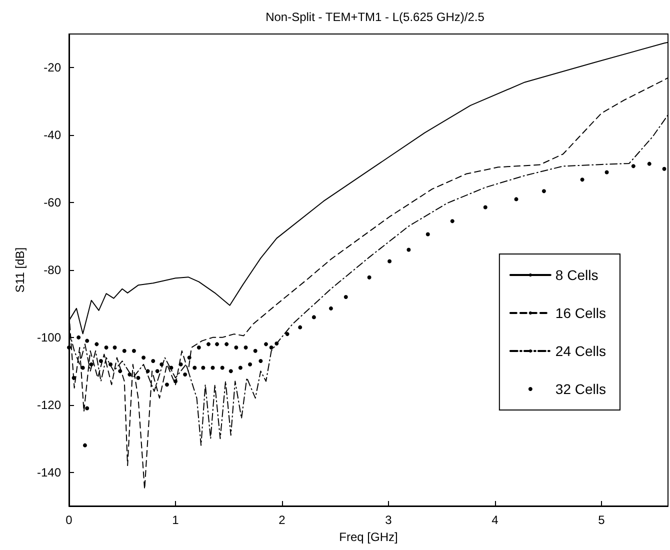 The image size is (670, 550). I want to click on y-axis-title: S11 [dB], so click(20, 270).